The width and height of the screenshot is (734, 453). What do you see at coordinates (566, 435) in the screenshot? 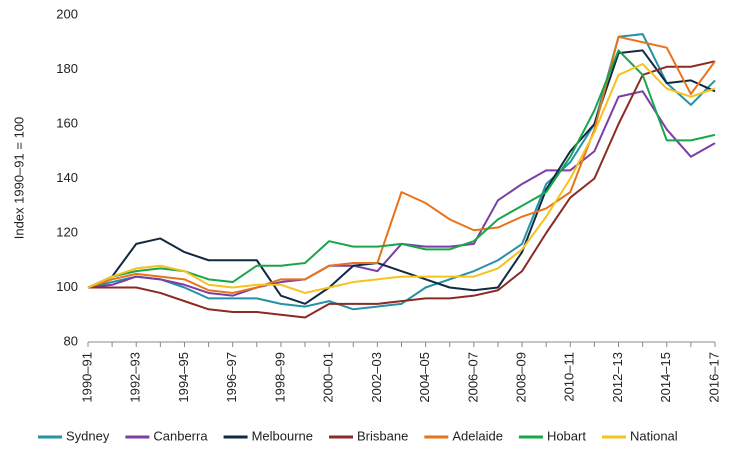
I see `legend-label: Hobart` at bounding box center [566, 435].